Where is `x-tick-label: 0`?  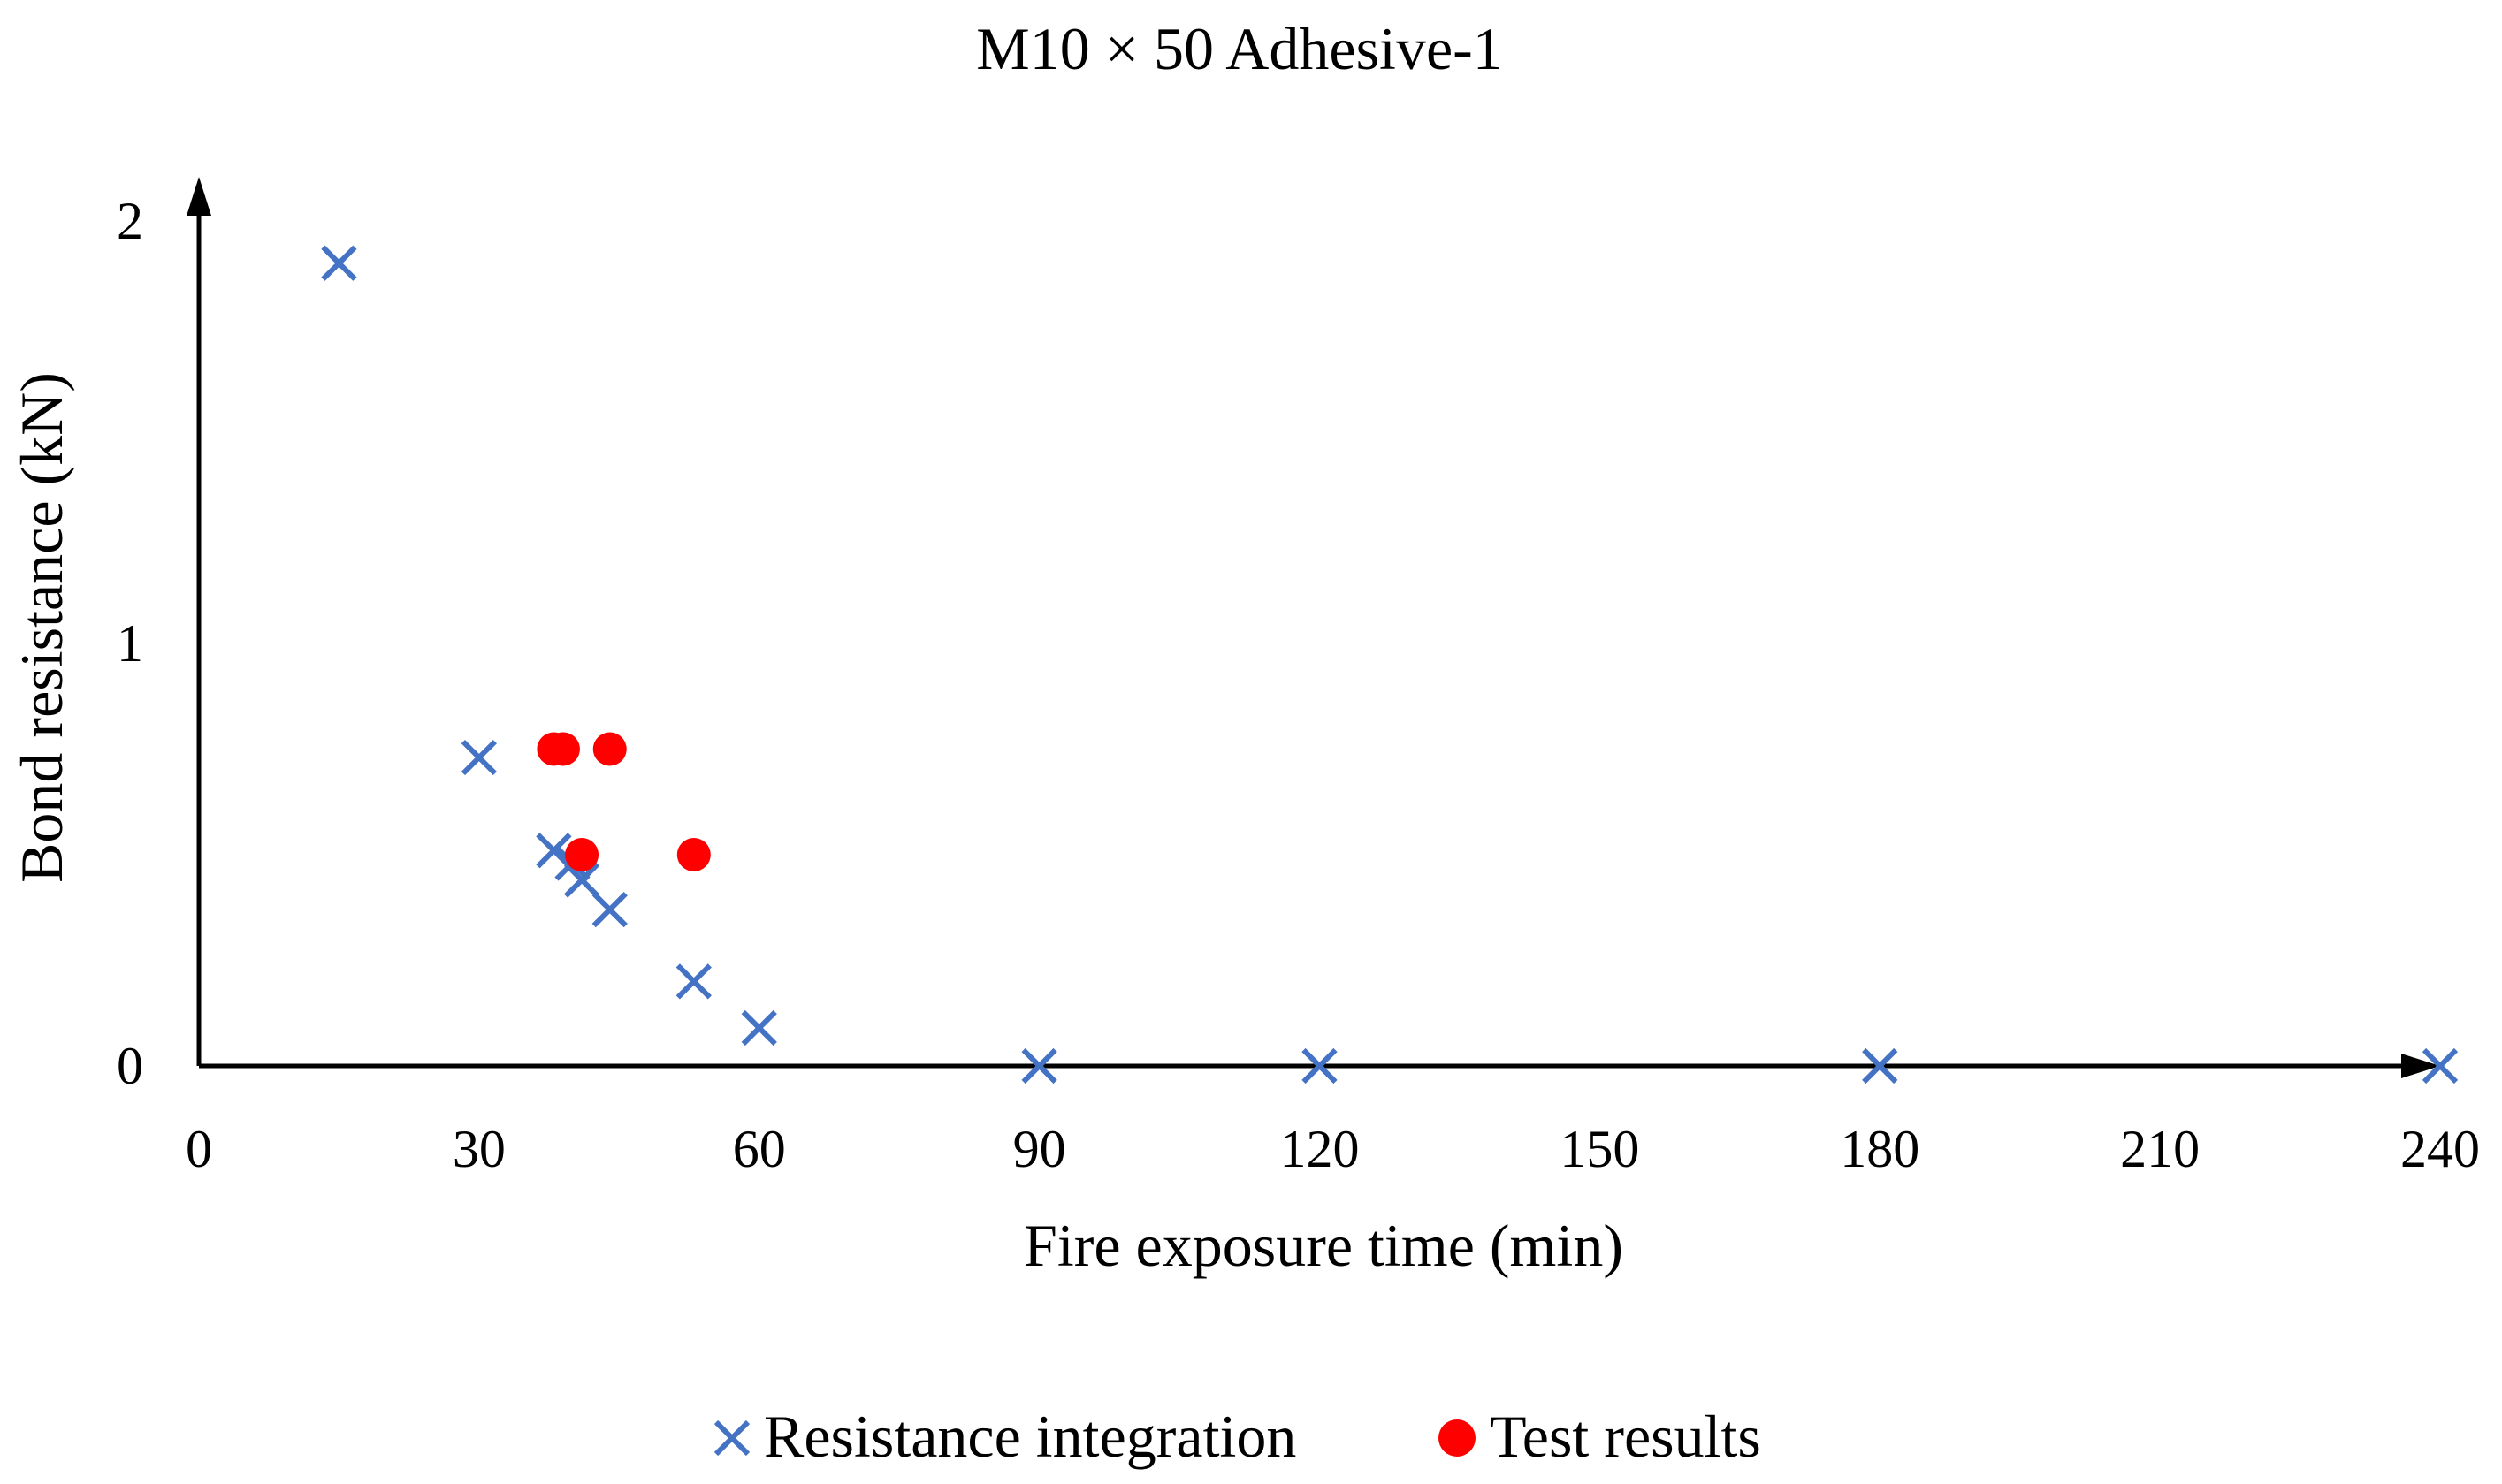 x-tick-label: 0 is located at coordinates (199, 1149).